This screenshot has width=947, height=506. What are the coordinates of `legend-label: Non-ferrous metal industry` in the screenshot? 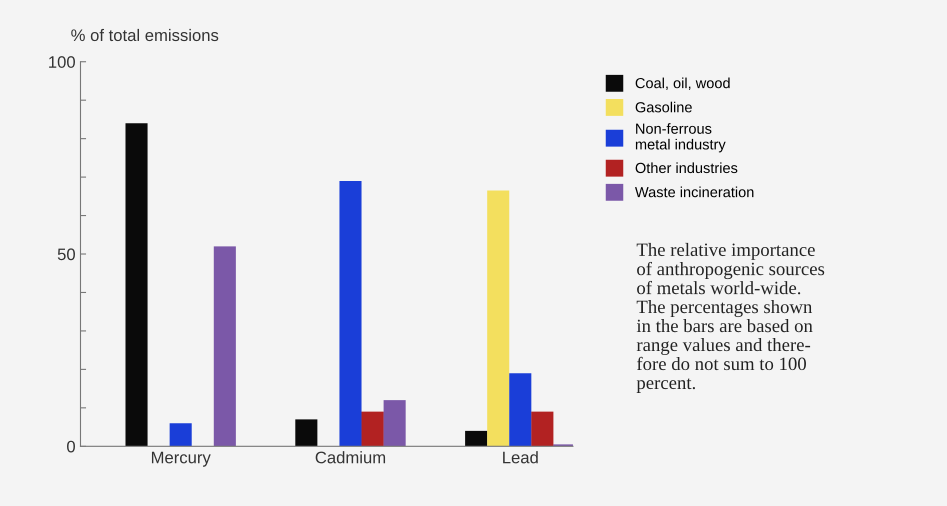 It's located at (681, 137).